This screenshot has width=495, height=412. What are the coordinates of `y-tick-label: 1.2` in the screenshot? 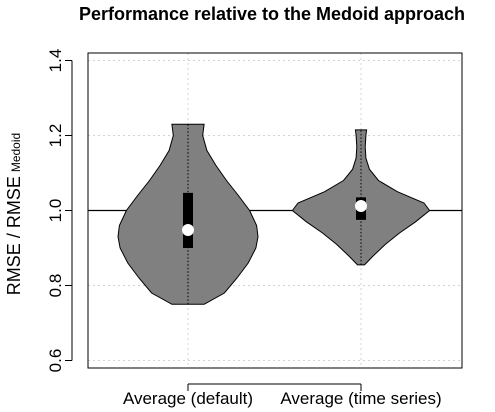 It's located at (55, 136).